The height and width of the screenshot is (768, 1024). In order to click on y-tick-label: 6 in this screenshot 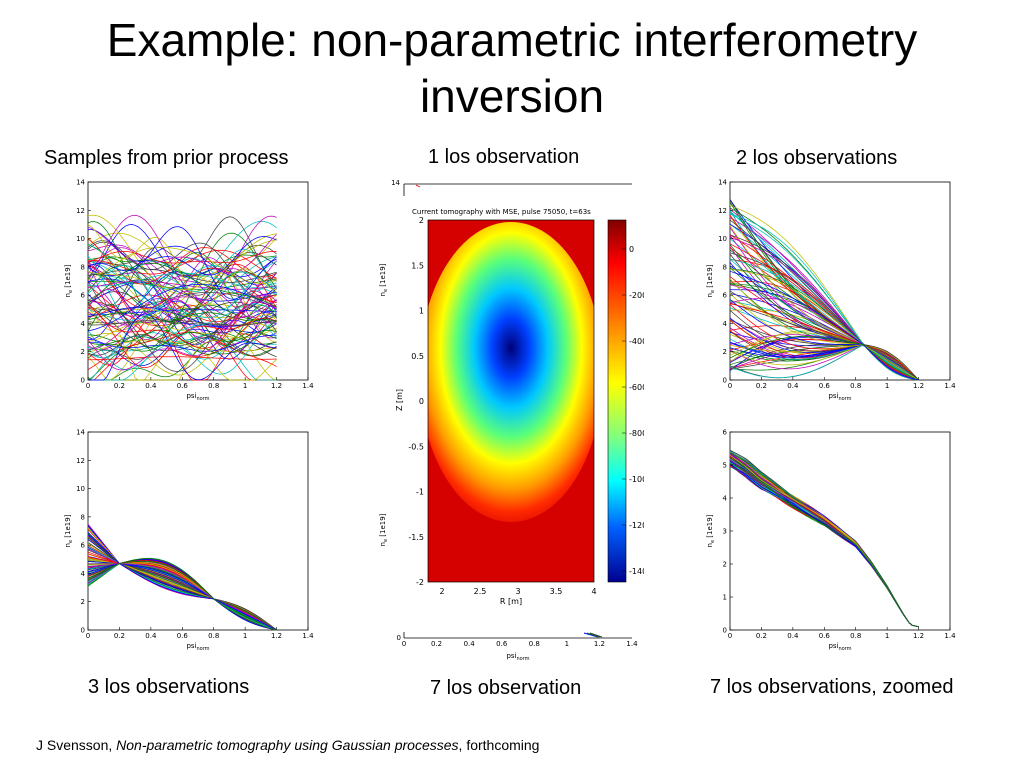, I will do `click(725, 433)`.